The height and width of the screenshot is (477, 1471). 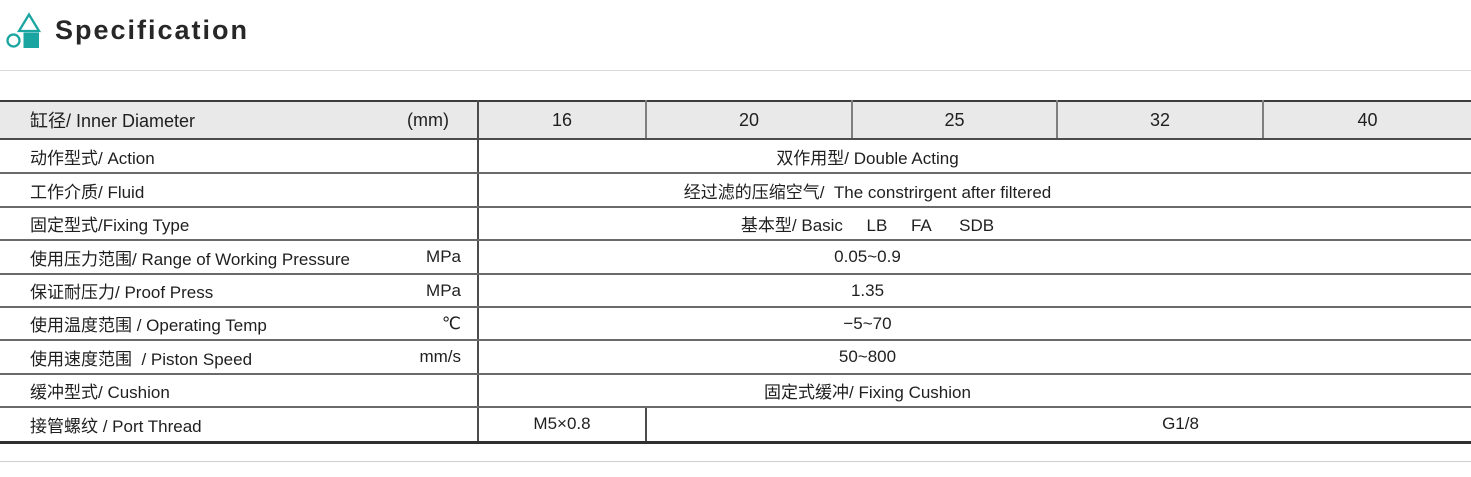 What do you see at coordinates (239, 224) in the screenshot?
I see `row-label-cell: 固定型式/Fixing Type` at bounding box center [239, 224].